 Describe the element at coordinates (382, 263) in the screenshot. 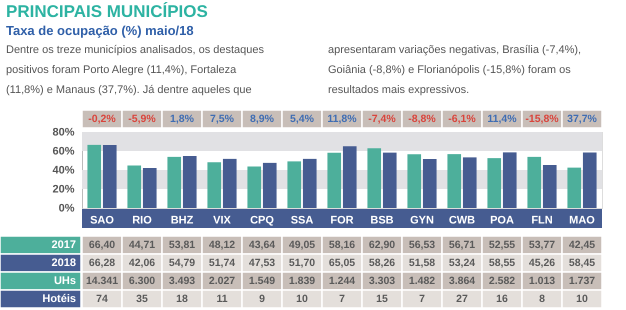

I see `data-label: 58,26` at that location.